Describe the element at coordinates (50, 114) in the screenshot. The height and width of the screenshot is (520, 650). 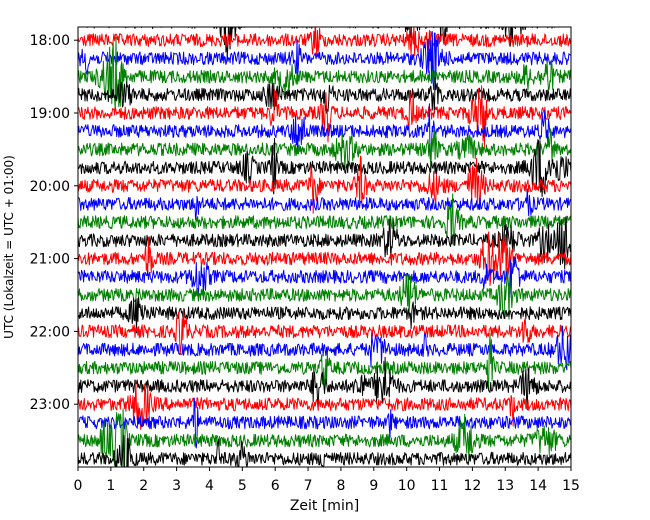
I see `y-tick-label: 19:00` at that location.